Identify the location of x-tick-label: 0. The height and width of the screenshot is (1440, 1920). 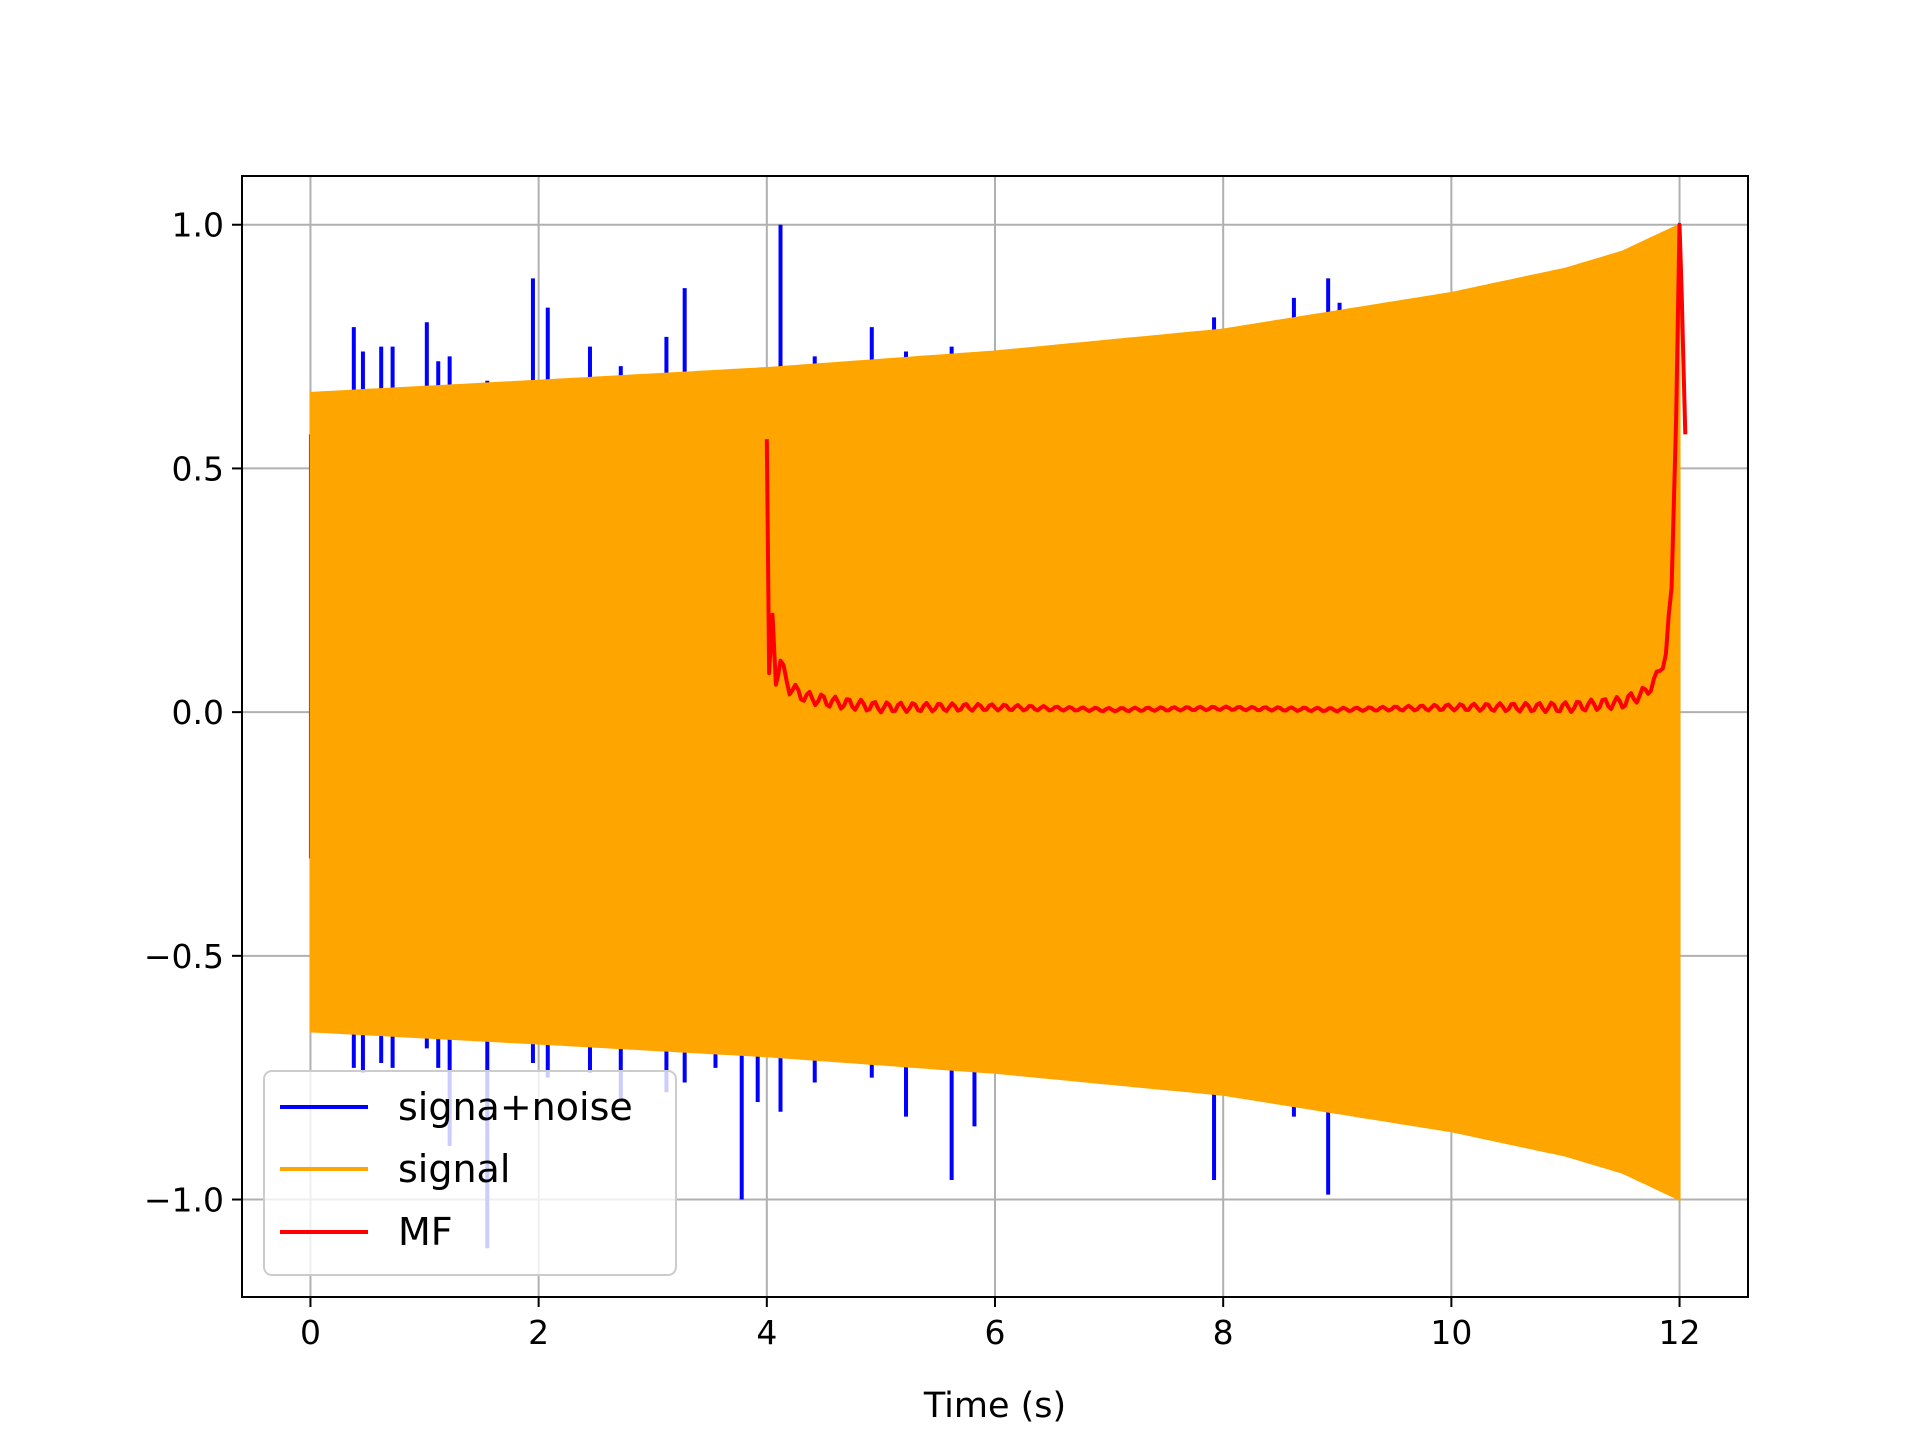
(310, 1332).